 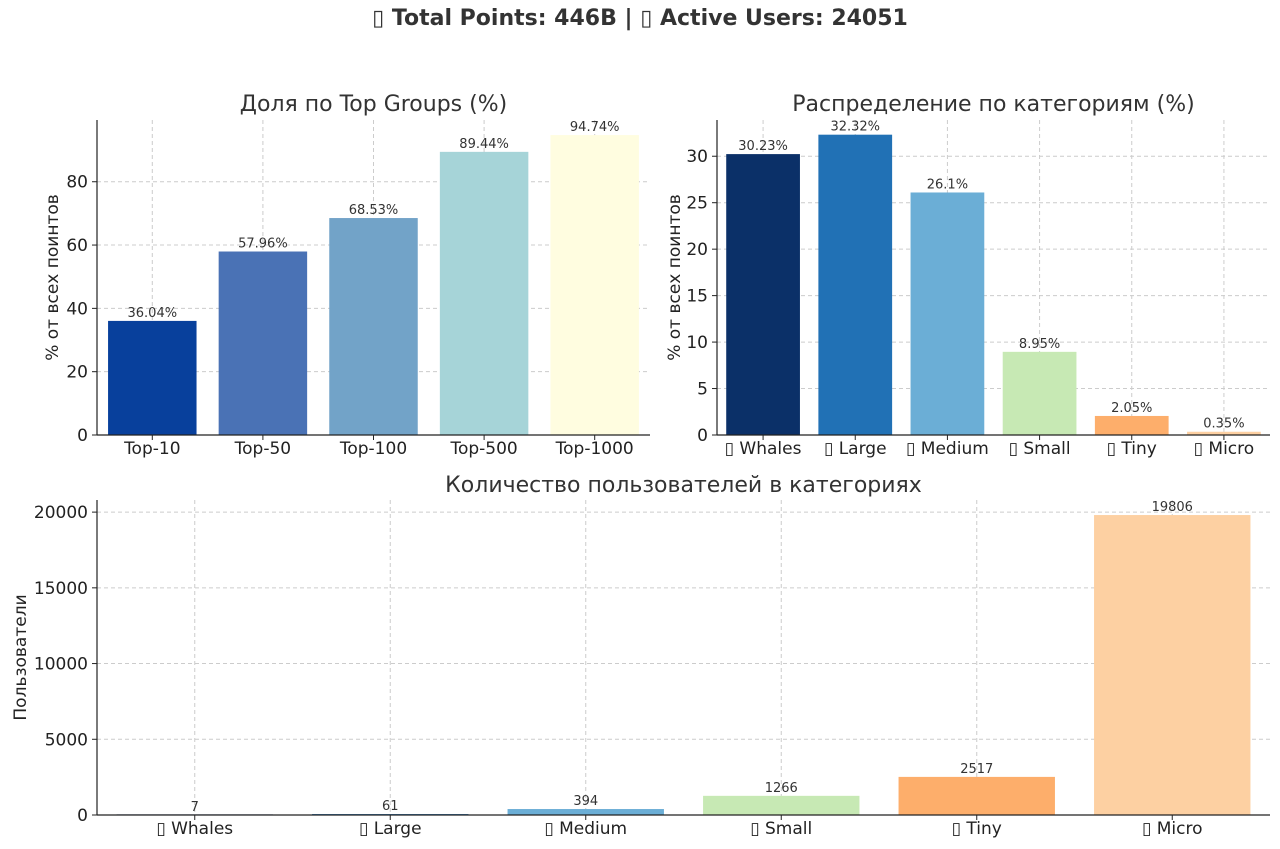 I want to click on bar-value-label: 94.74%, so click(x=595, y=127).